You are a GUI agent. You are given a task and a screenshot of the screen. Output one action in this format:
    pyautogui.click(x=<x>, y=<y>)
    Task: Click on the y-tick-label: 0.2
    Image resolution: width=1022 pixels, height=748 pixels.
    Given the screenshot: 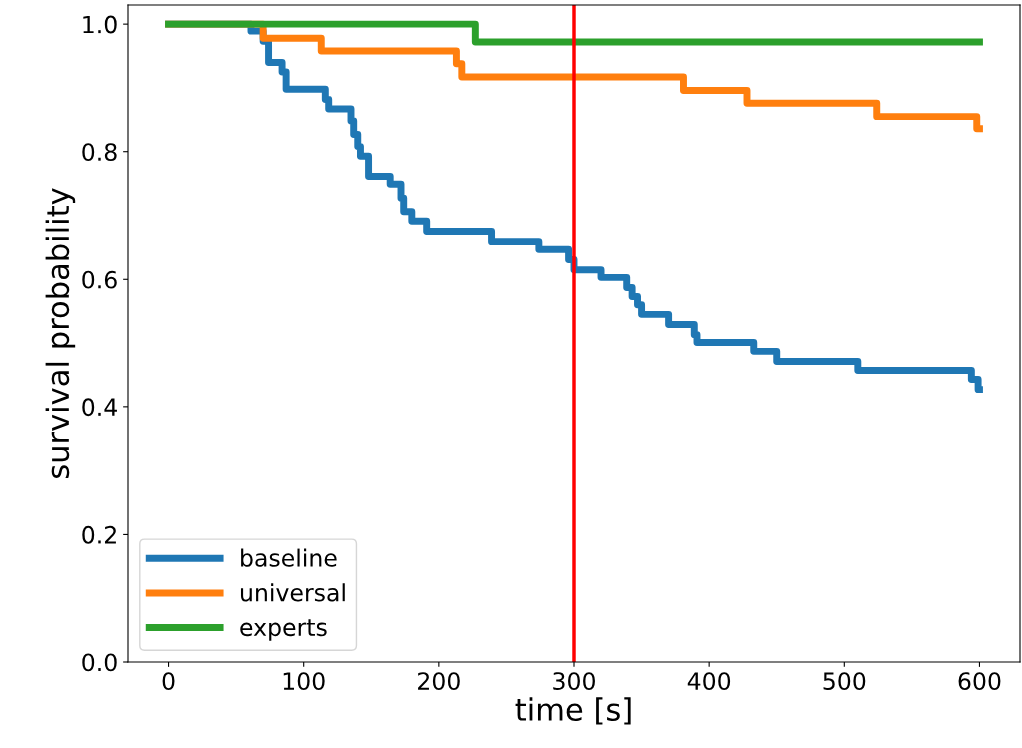 What is the action you would take?
    pyautogui.click(x=99, y=534)
    